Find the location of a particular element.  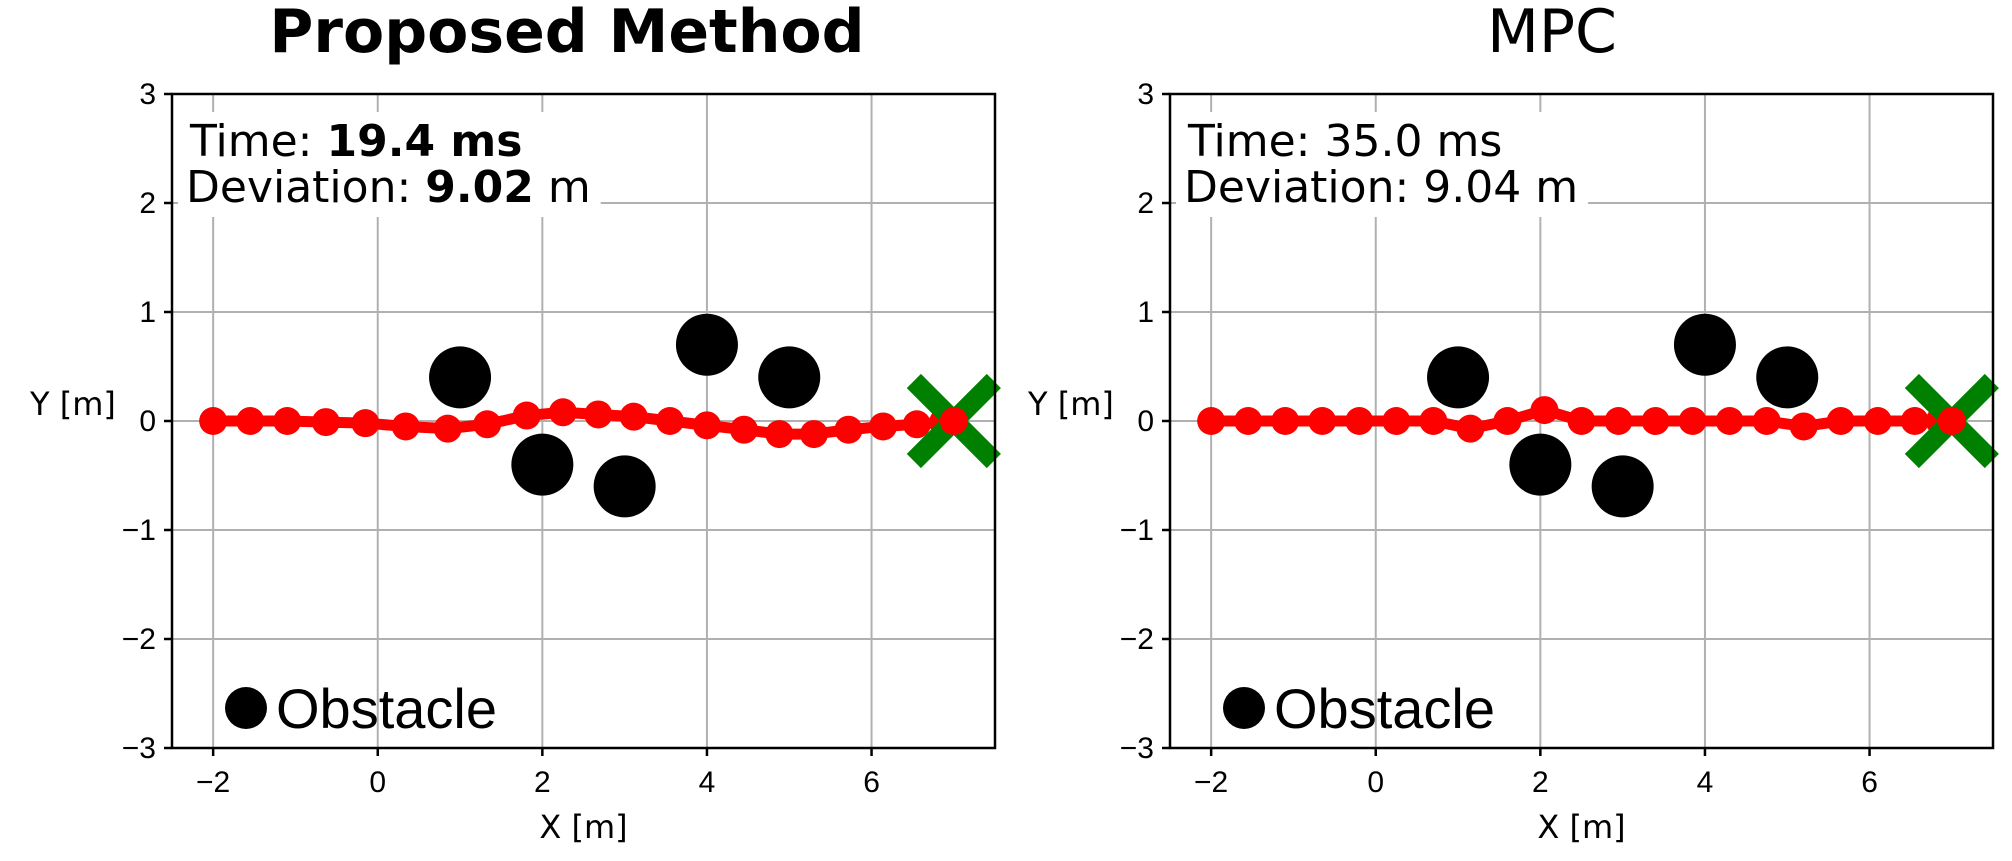

x-axis-label: X [m] is located at coordinates (1581, 827).